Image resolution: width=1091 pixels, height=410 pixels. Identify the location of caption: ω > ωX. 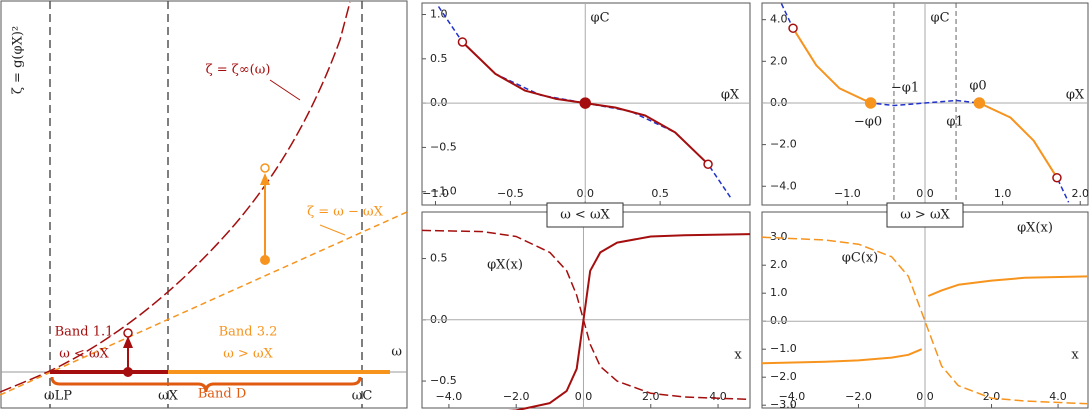
(925, 215).